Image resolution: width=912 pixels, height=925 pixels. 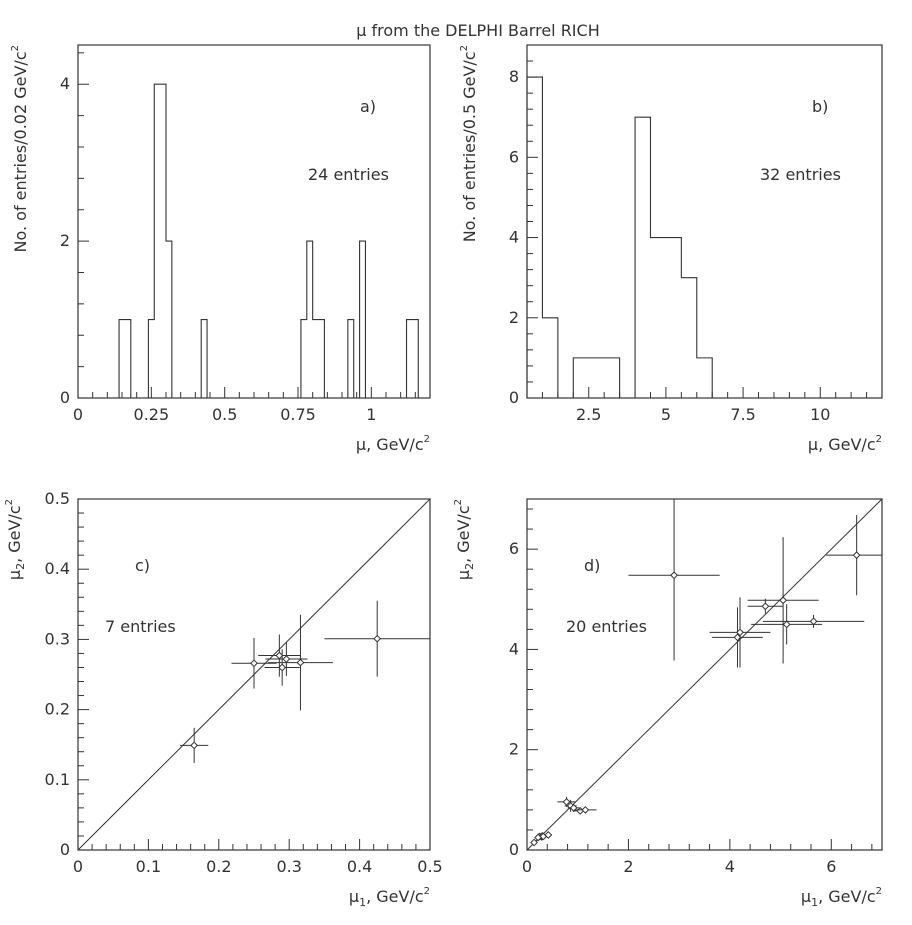 What do you see at coordinates (148, 866) in the screenshot?
I see `x-tick-label: 0.1` at bounding box center [148, 866].